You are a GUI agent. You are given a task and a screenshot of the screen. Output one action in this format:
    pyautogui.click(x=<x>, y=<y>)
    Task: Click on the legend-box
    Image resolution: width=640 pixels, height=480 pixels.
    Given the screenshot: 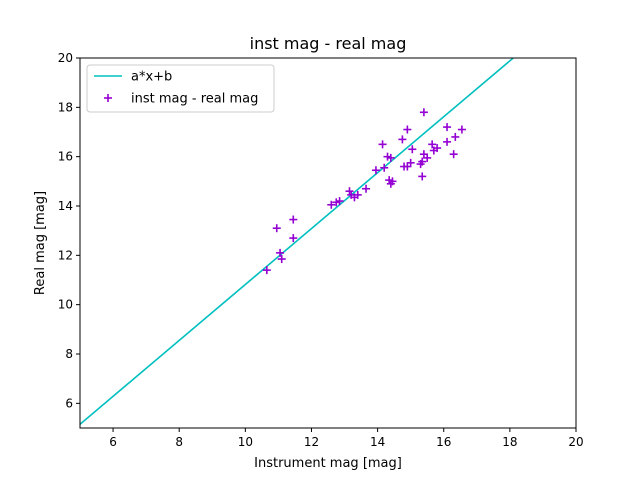 What is the action you would take?
    pyautogui.click(x=180, y=88)
    